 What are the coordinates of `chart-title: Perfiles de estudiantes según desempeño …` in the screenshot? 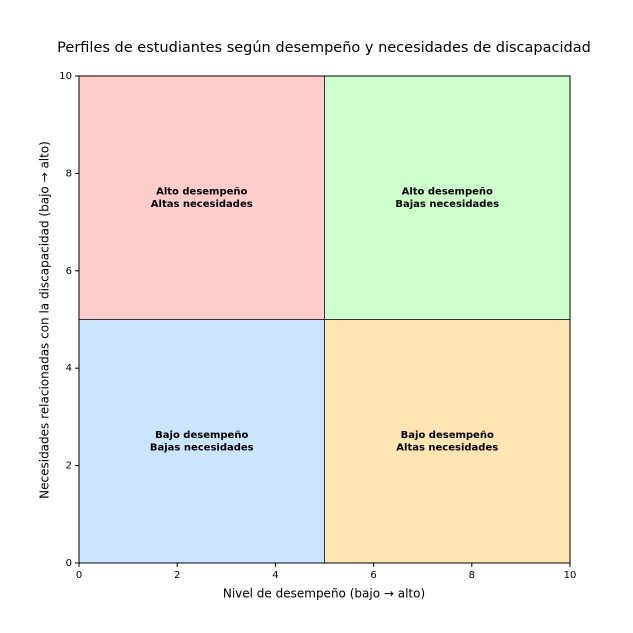 It's located at (324, 48).